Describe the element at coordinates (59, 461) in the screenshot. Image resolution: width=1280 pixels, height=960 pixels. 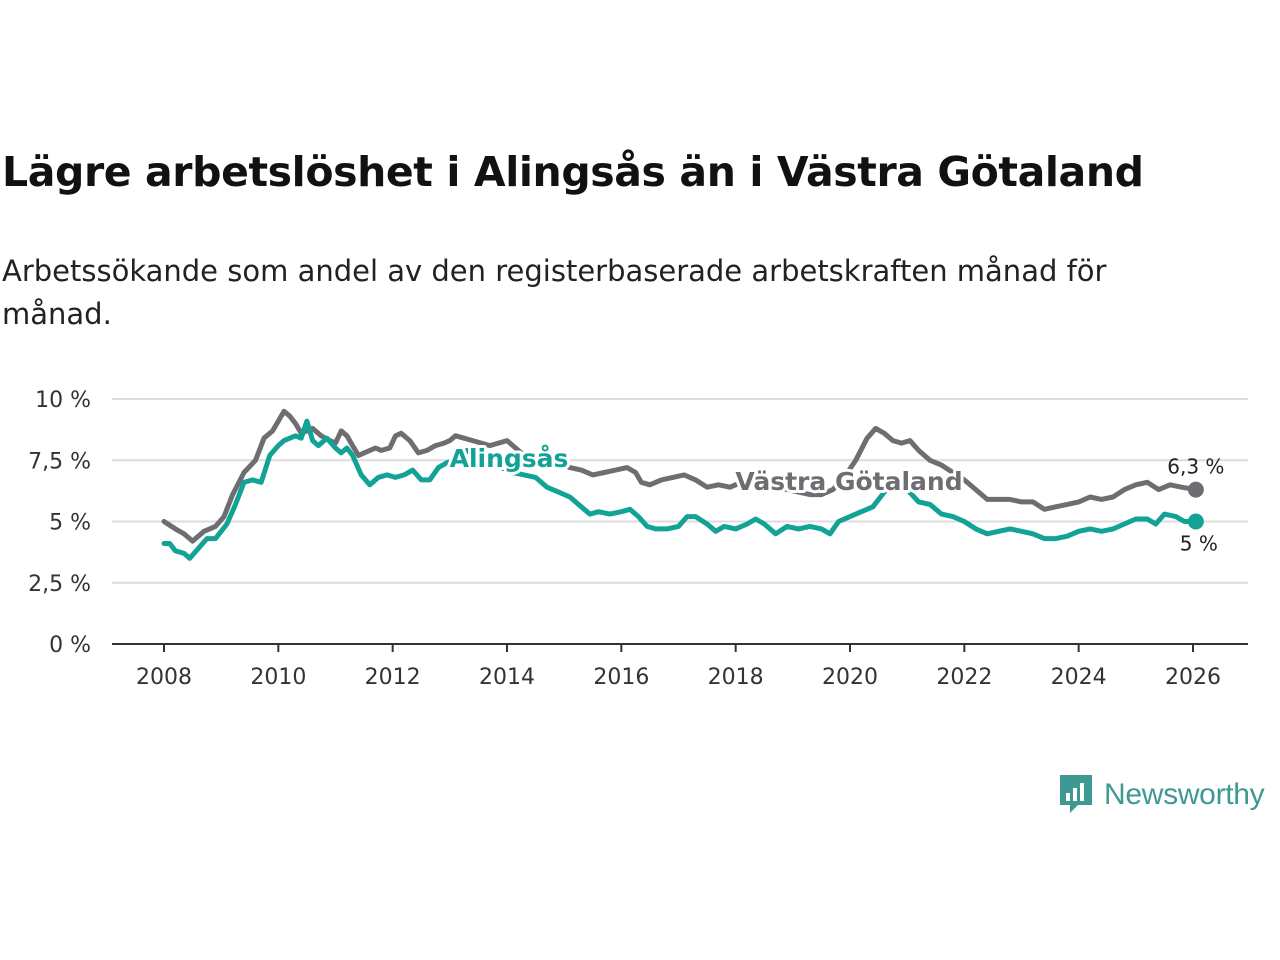
I see `y-tick-label: 7,5 %` at that location.